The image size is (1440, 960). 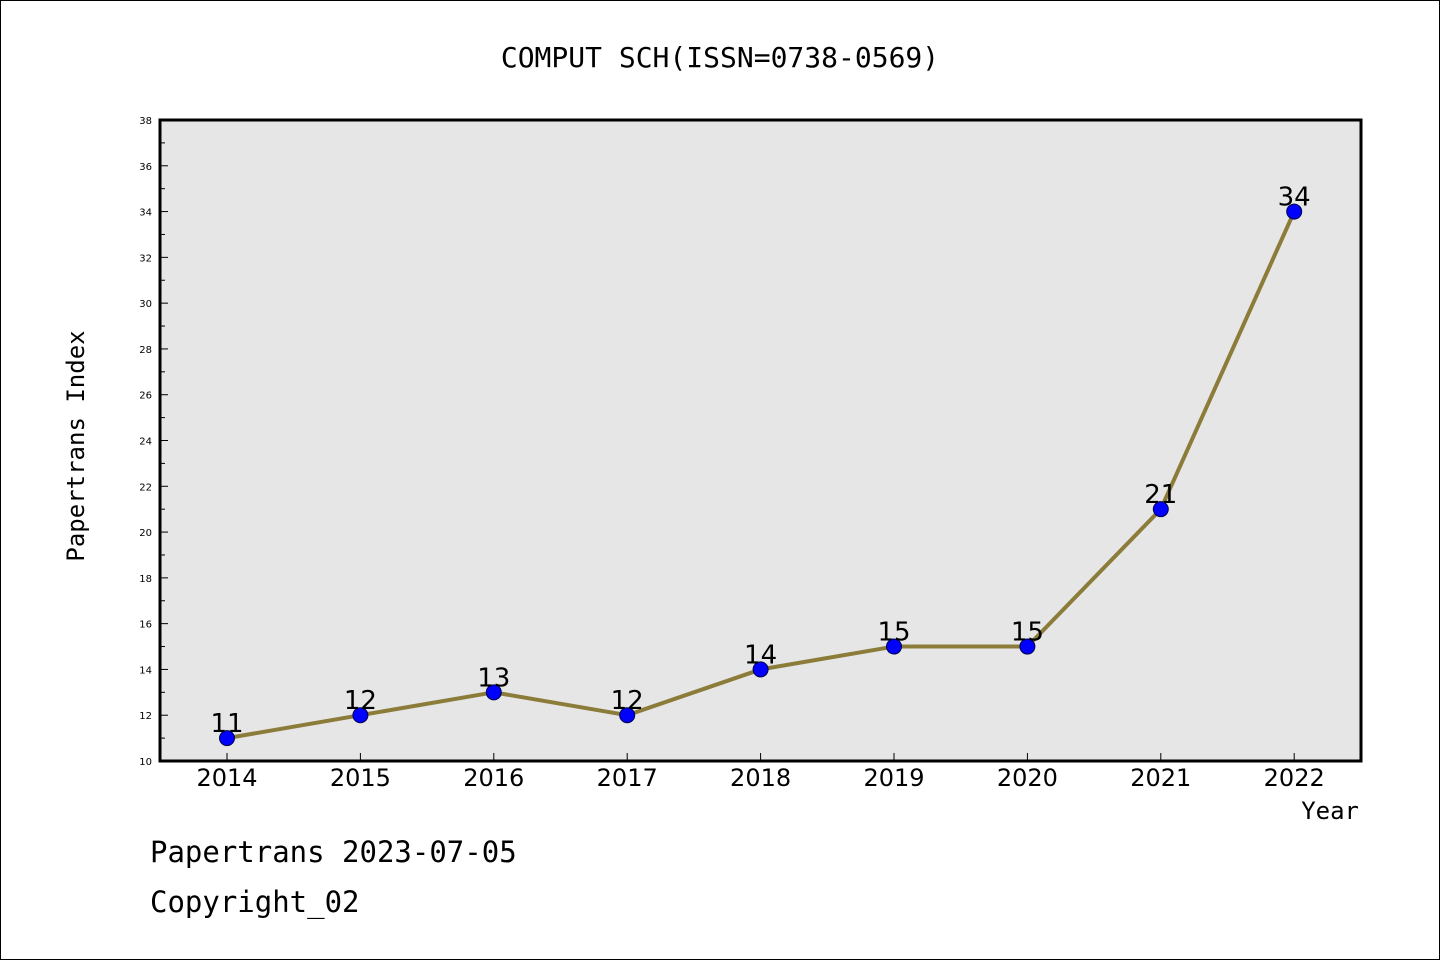 I want to click on x-axis-ticks: 2014 2015 2016 2017 2018 2019 2020 2021 2022, so click(x=760, y=772).